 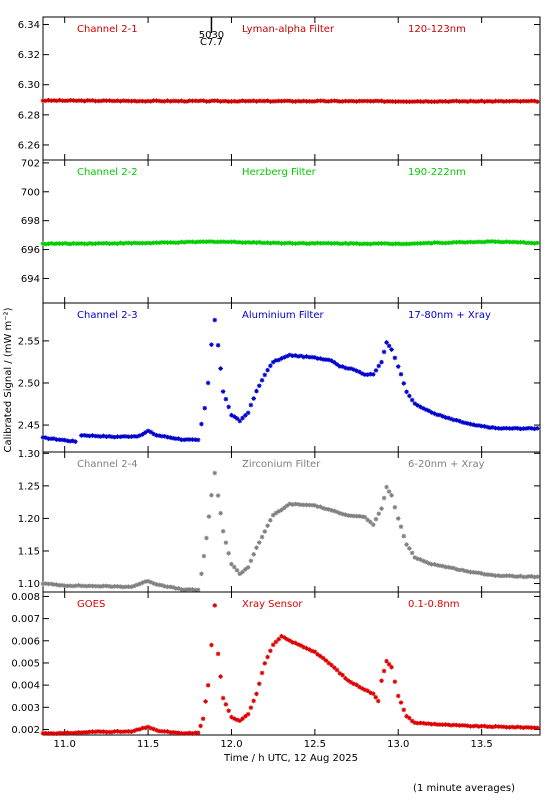 What do you see at coordinates (107, 29) in the screenshot?
I see `panel-label: Channel 2-1` at bounding box center [107, 29].